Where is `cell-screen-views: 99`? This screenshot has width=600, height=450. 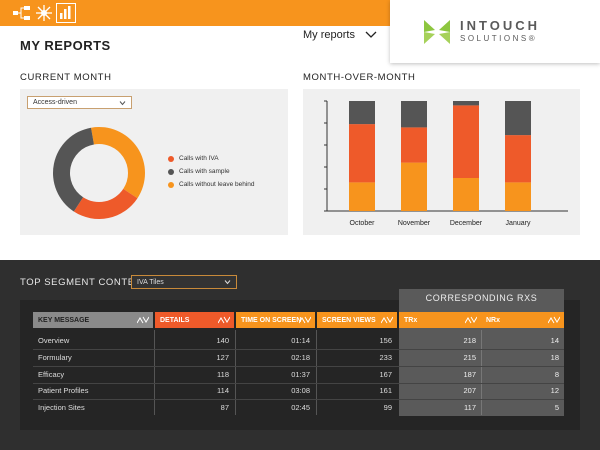
cell-screen-views: 99 is located at coordinates (387, 407).